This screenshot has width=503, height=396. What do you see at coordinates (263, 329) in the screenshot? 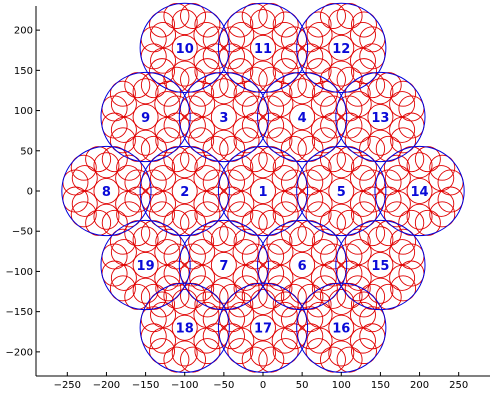
I see `cell-label-17: 17` at bounding box center [263, 329].